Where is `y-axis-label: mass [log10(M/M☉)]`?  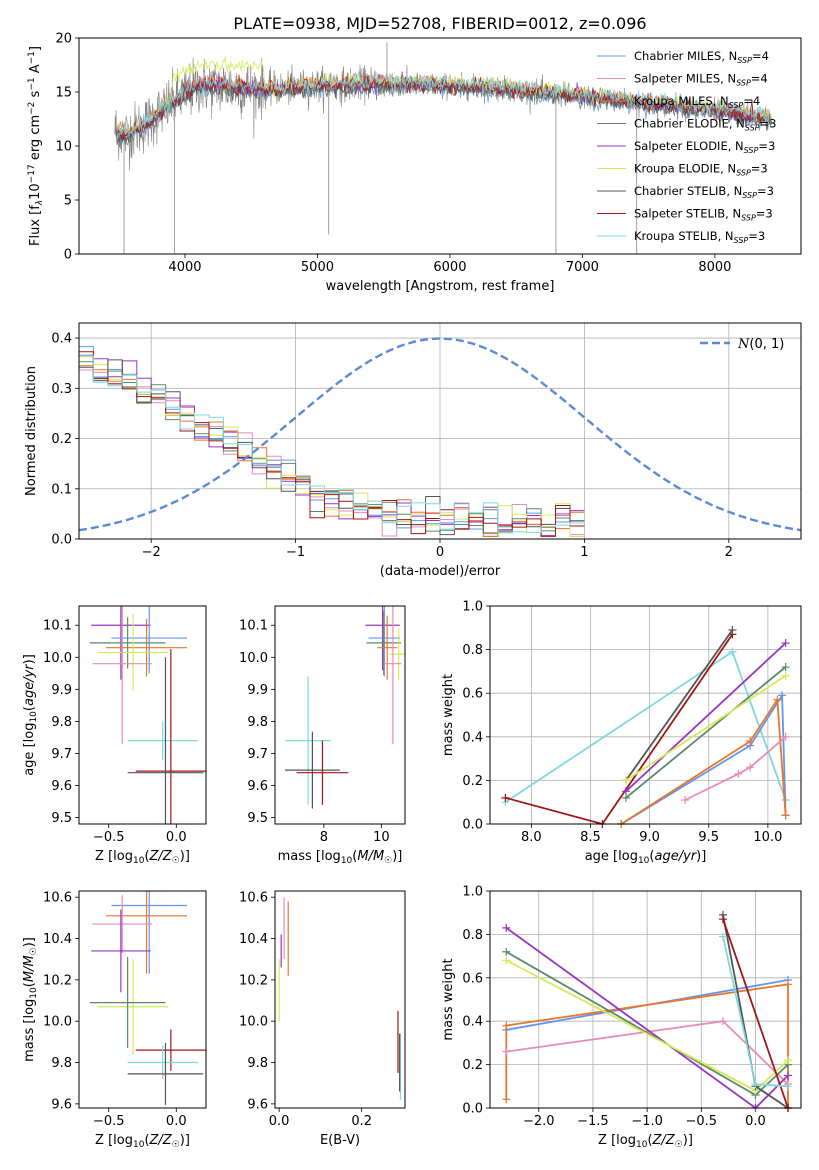
y-axis-label: mass [log10(M/M☉)] is located at coordinates (30, 999).